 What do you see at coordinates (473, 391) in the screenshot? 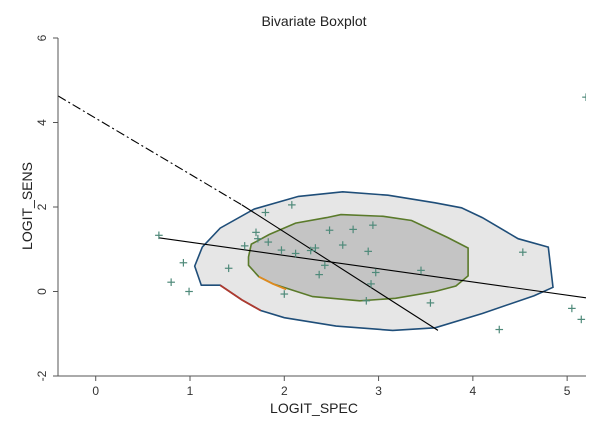
I see `x-tick-label: 4` at bounding box center [473, 391].